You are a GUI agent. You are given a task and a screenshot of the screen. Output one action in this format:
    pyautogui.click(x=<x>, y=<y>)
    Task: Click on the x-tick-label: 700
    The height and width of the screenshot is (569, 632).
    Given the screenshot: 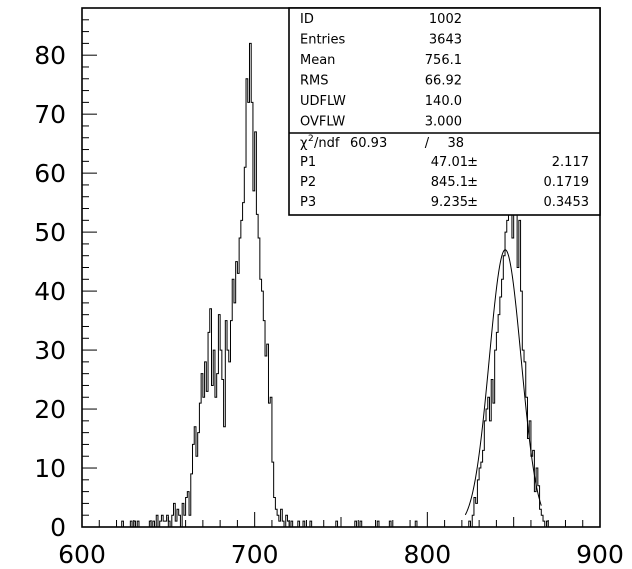 What is the action you would take?
    pyautogui.click(x=255, y=554)
    